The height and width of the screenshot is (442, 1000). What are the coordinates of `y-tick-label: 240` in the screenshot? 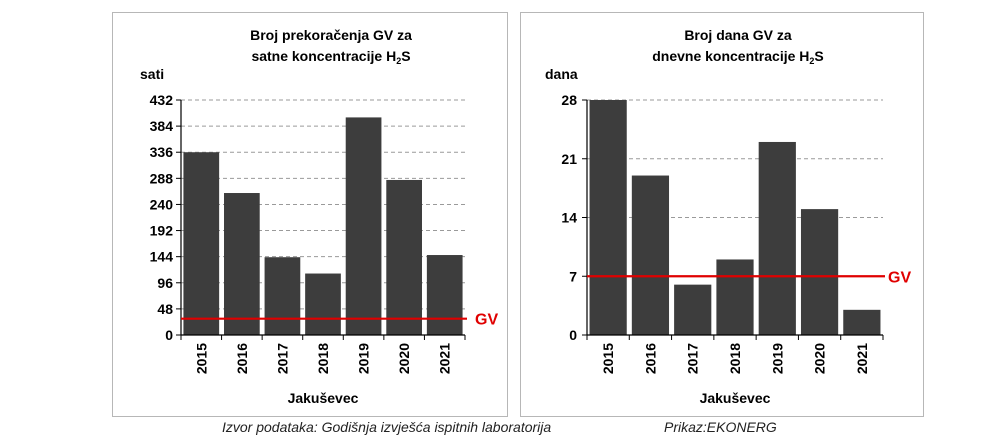 It's located at (162, 204).